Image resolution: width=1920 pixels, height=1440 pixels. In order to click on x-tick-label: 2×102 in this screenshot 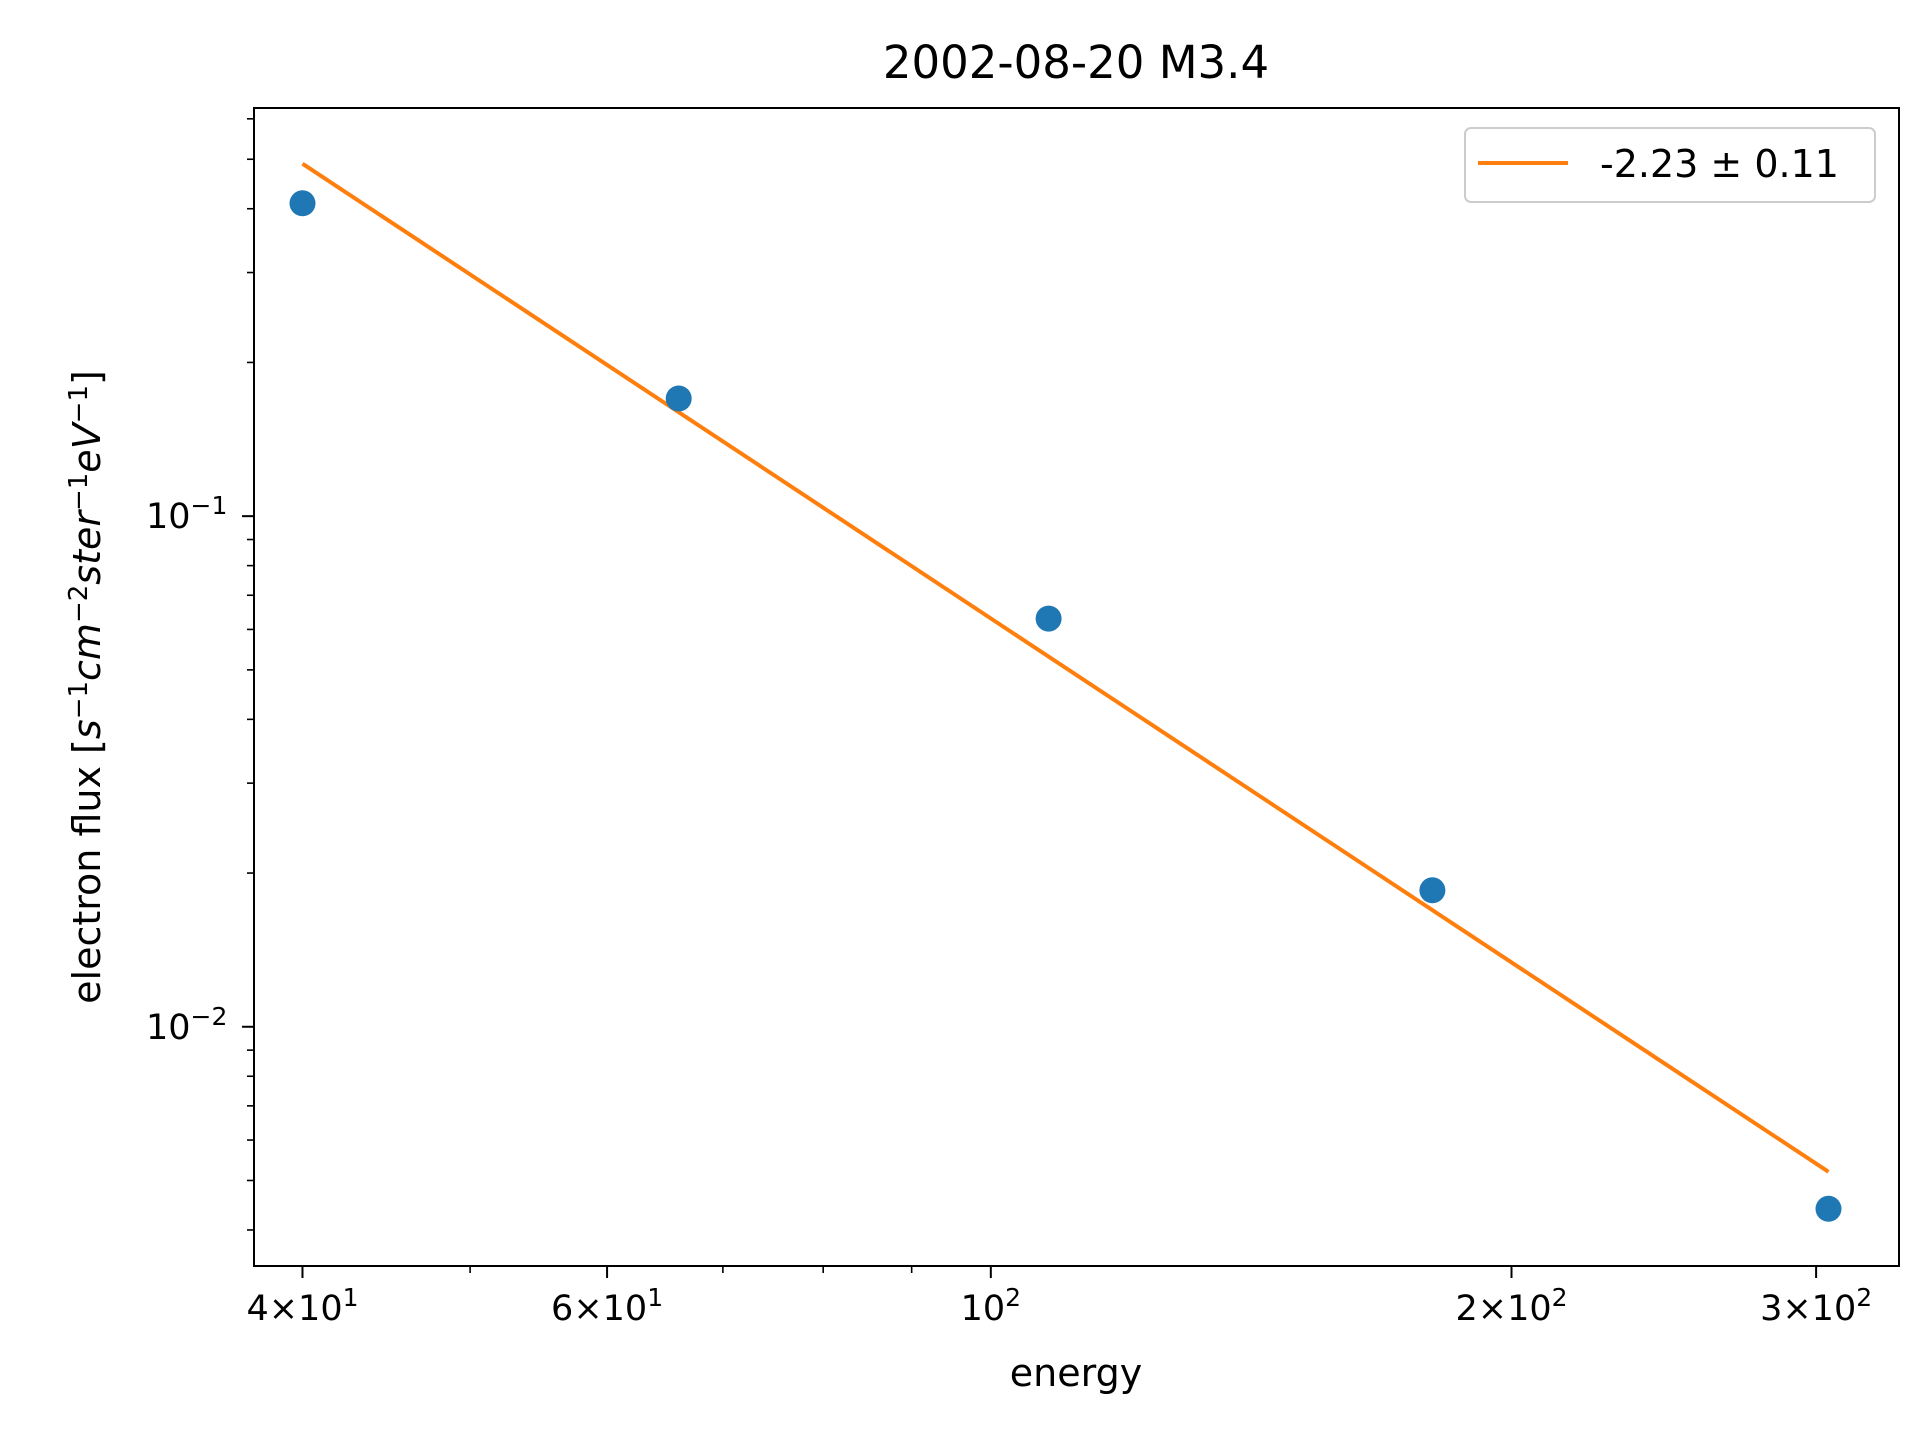, I will do `click(1511, 1306)`.